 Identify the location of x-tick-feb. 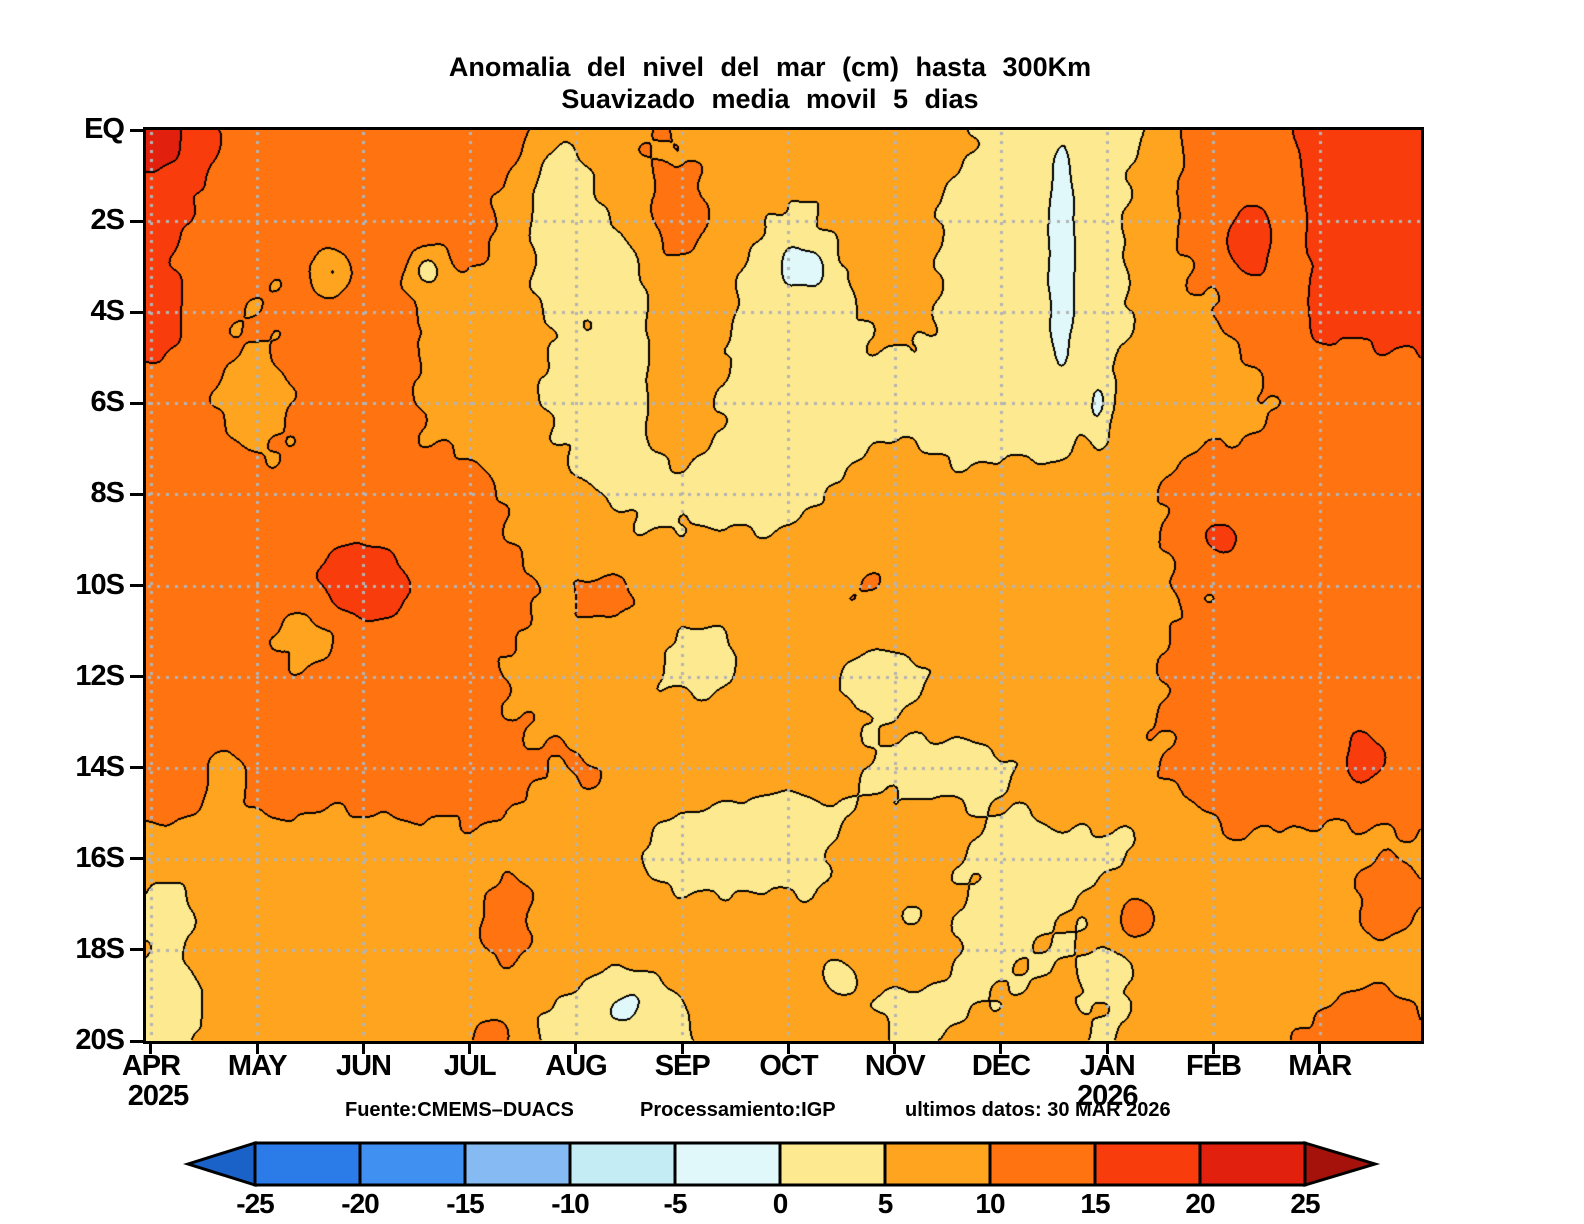
(1213, 1048).